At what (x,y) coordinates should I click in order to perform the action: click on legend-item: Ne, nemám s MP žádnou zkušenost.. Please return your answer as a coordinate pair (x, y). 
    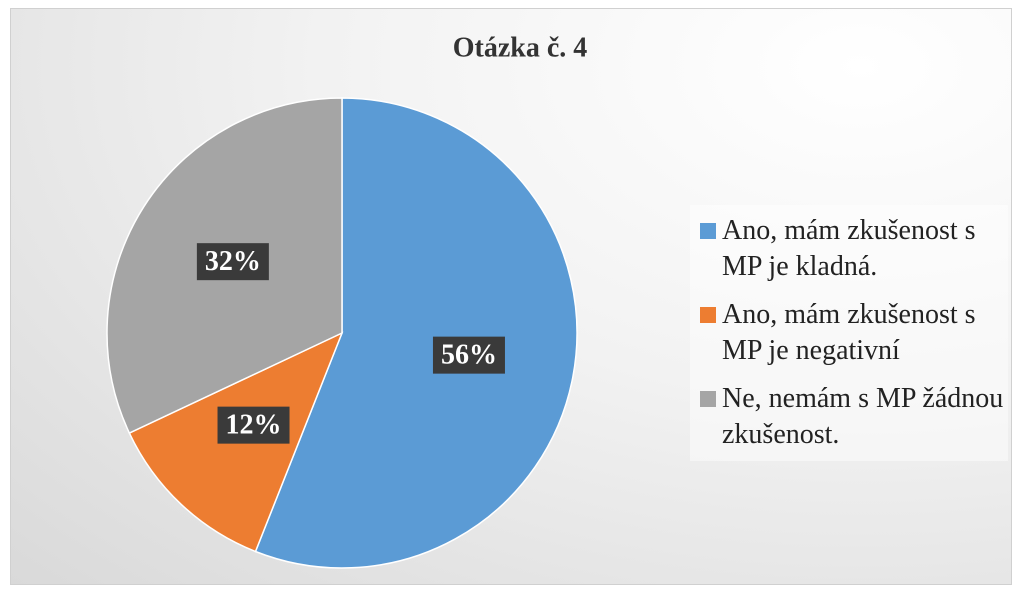
    Looking at the image, I should click on (849, 417).